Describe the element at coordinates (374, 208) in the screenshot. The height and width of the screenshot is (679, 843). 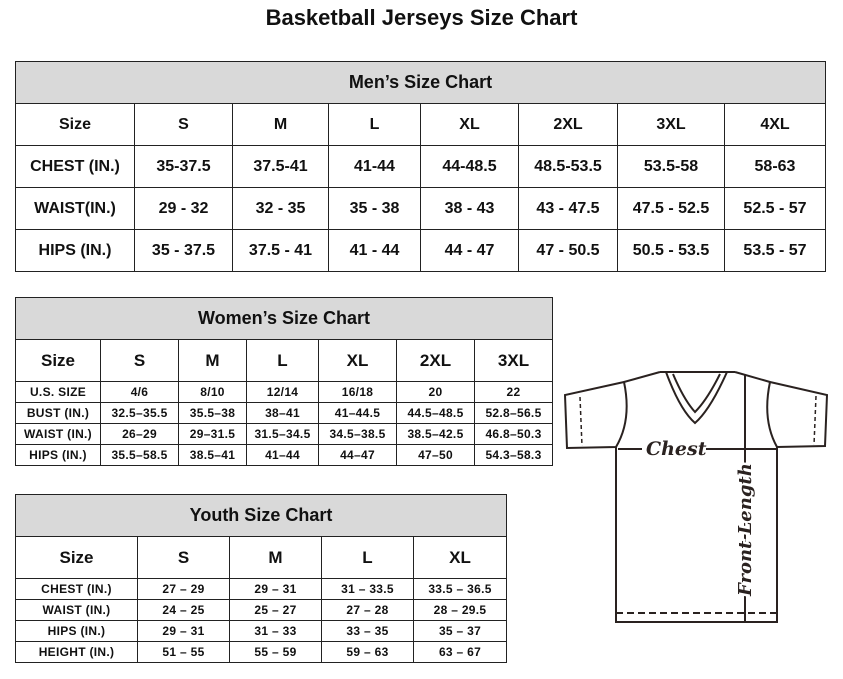
I see `table-cell: 35 - 38` at that location.